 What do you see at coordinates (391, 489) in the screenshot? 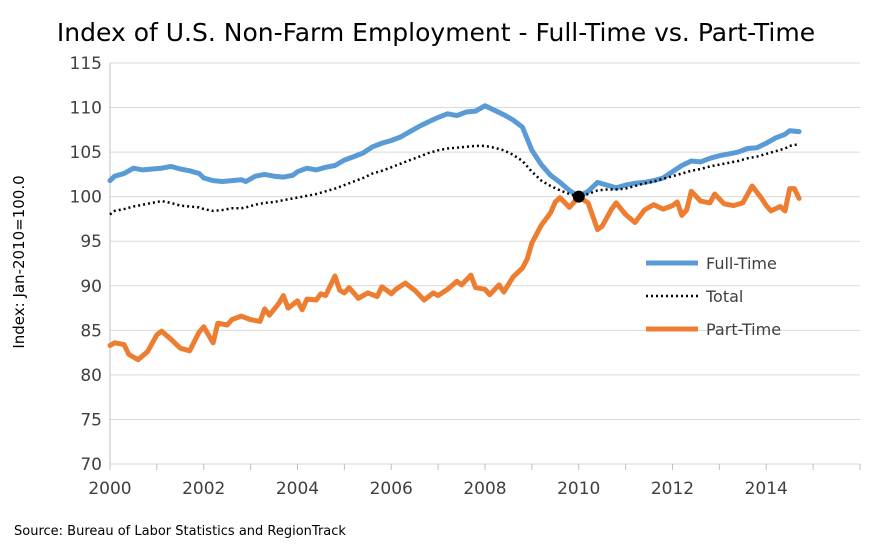
I see `x-tick-label: 2006` at bounding box center [391, 489].